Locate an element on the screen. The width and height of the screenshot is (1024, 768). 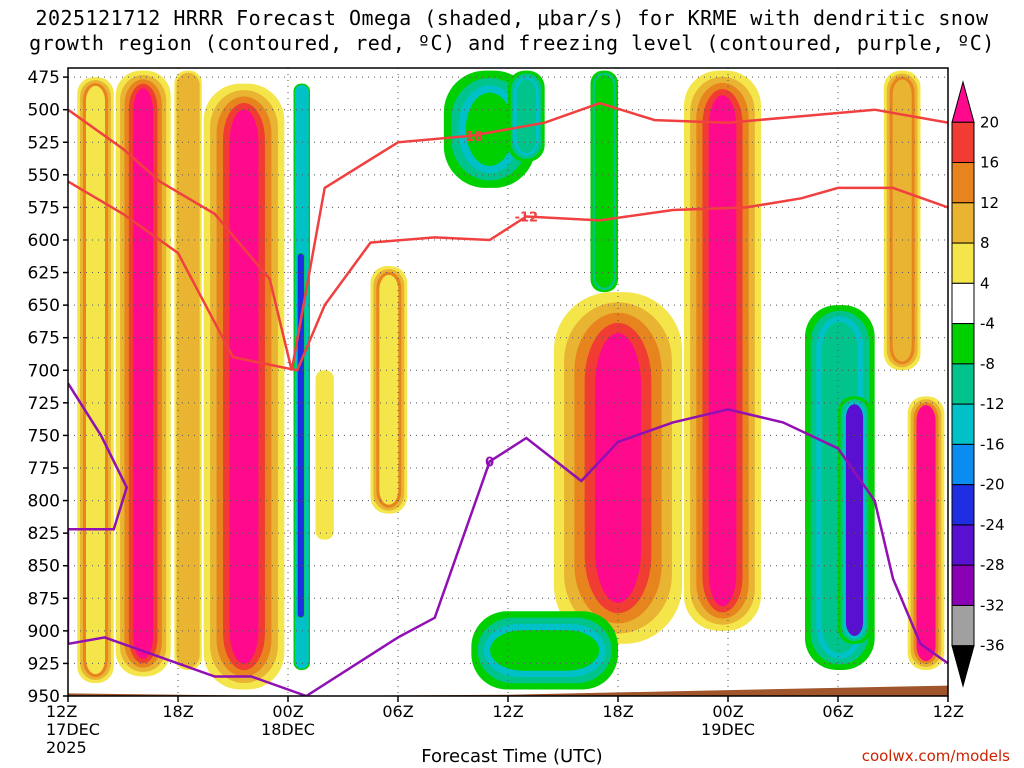
y-tick-label: 550 is located at coordinates (44, 176).